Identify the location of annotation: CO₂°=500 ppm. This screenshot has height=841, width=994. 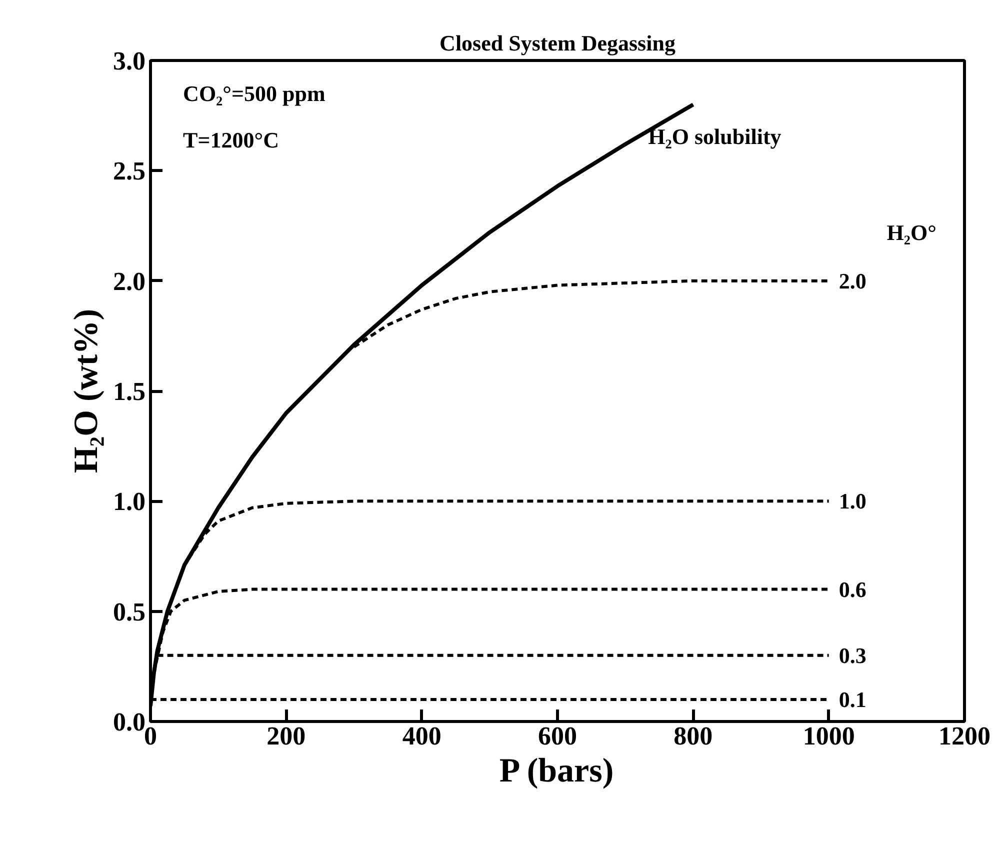
(254, 93).